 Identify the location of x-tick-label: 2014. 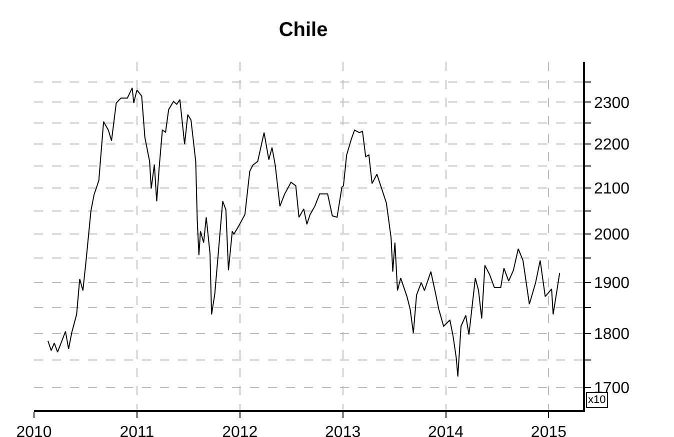
(446, 430).